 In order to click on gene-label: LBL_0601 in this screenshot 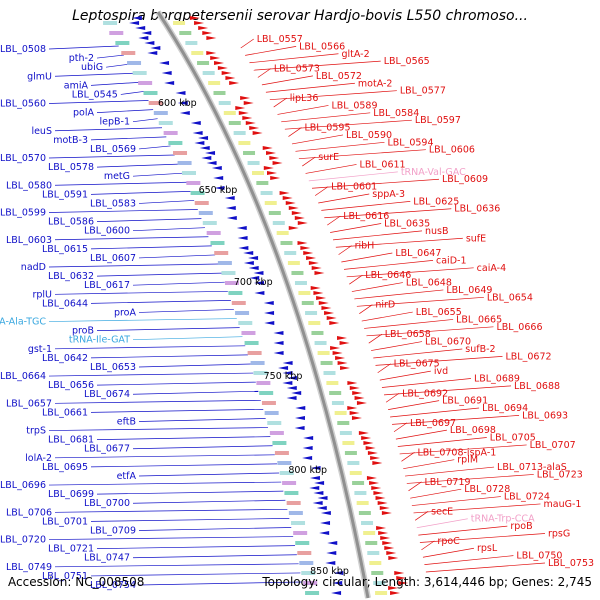, I will do `click(354, 187)`.